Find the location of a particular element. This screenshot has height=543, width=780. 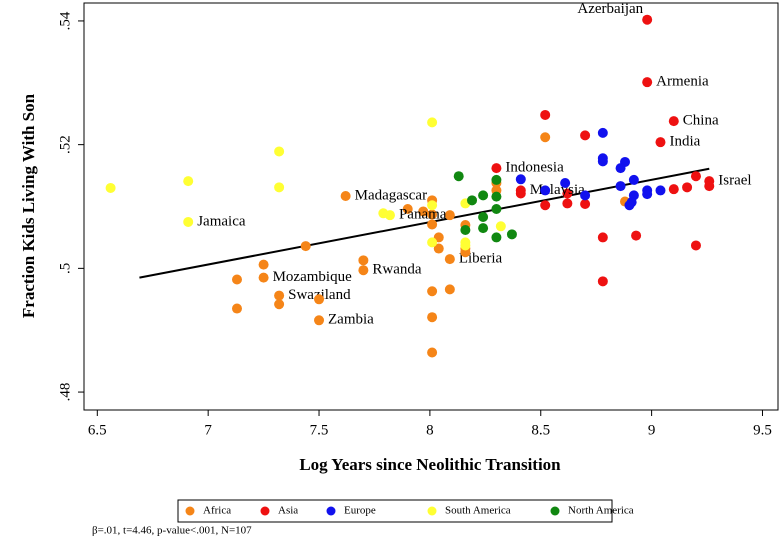

x-tick-label: 7 is located at coordinates (208, 430).